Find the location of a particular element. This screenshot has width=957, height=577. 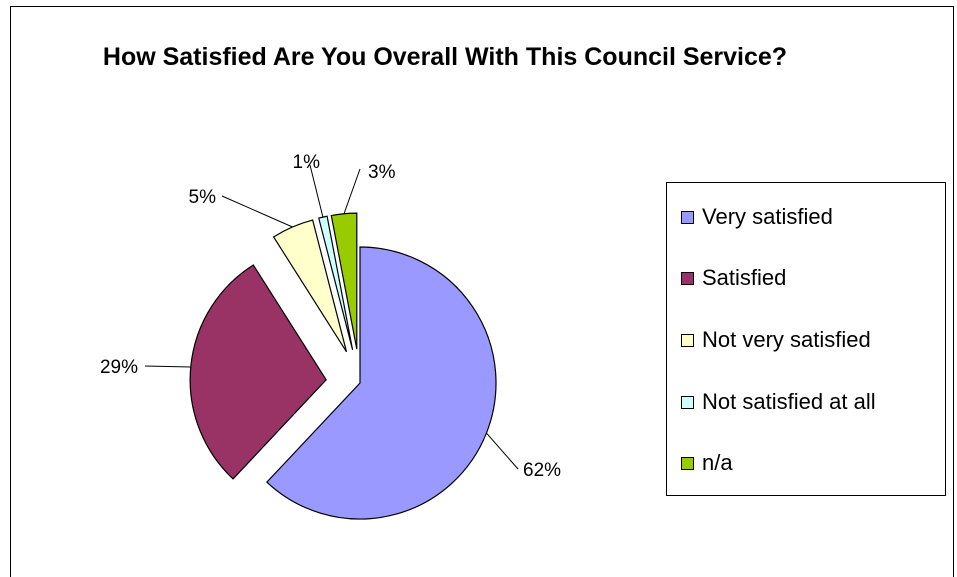

legend-item-very-satisfied: Very satisfied is located at coordinates (757, 217).